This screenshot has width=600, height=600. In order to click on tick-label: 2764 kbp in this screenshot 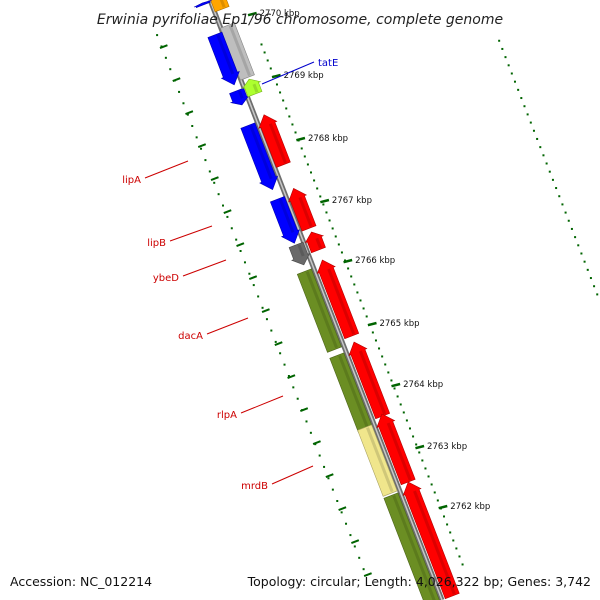, I will do `click(423, 385)`.